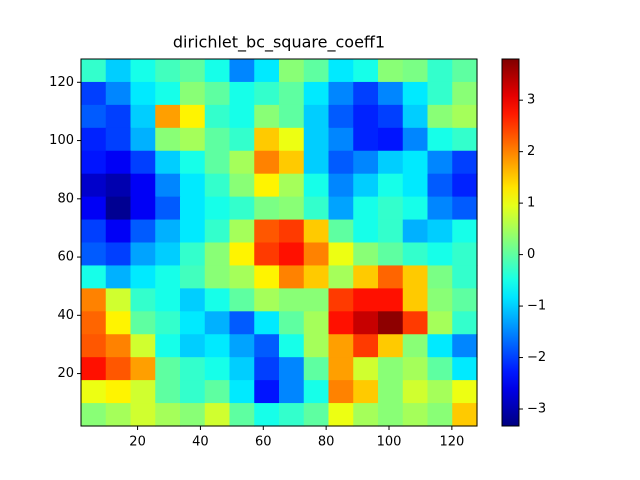 Image resolution: width=640 pixels, height=480 pixels. I want to click on y-tick-label: 60, so click(65, 257).